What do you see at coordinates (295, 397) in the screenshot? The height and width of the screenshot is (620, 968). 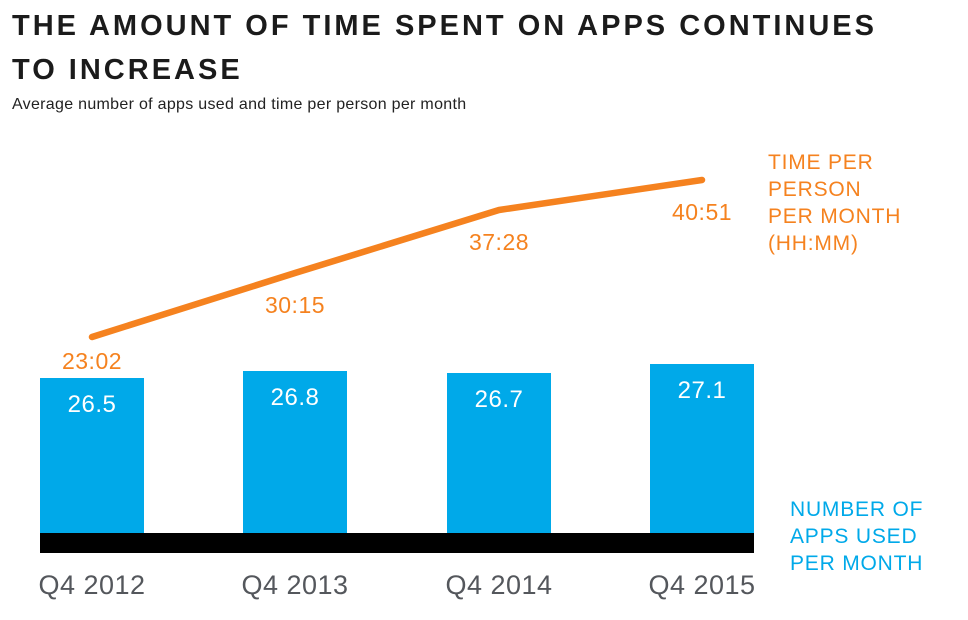 I see `bar-value-label: 26.8` at bounding box center [295, 397].